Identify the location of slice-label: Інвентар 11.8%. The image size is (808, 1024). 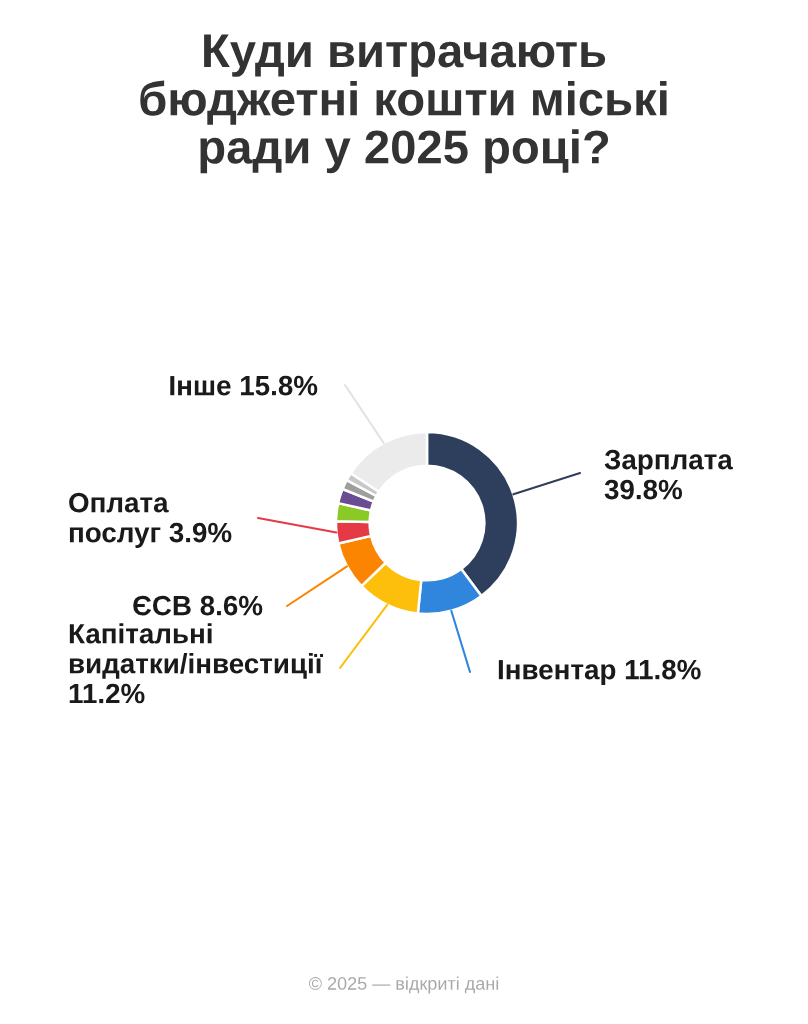
(599, 672).